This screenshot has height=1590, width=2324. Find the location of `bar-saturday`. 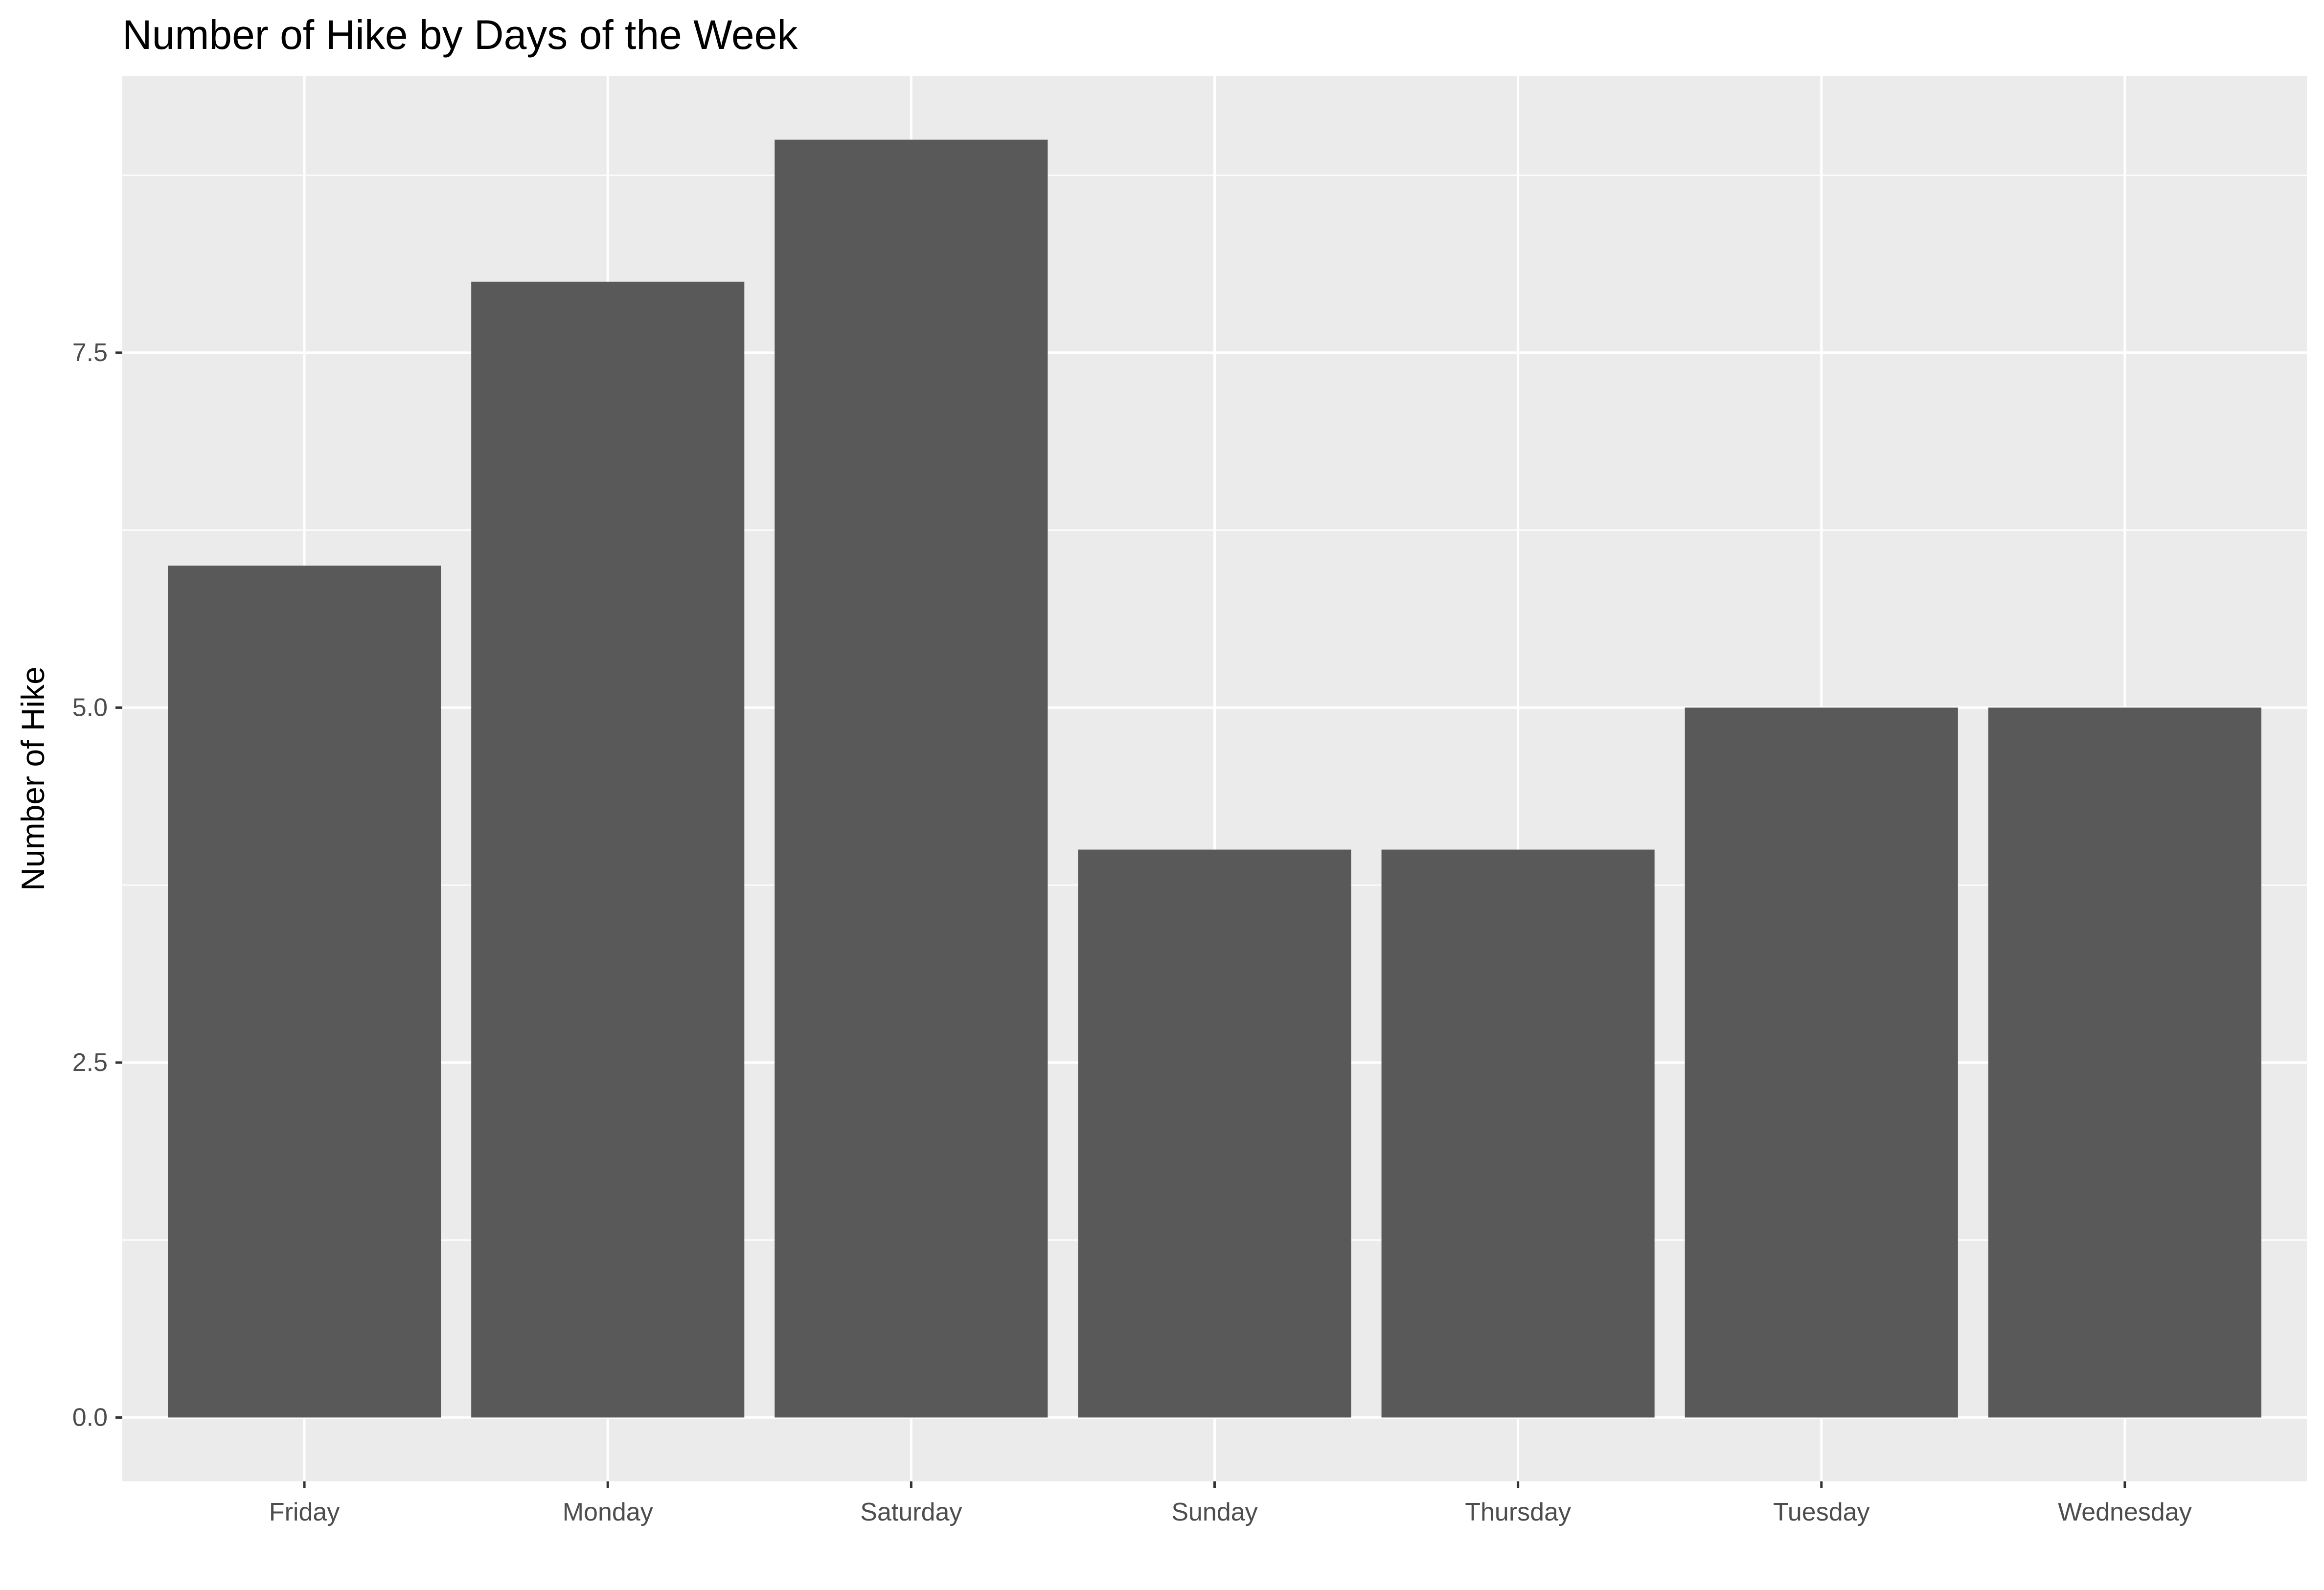

bar-saturday is located at coordinates (912, 779).